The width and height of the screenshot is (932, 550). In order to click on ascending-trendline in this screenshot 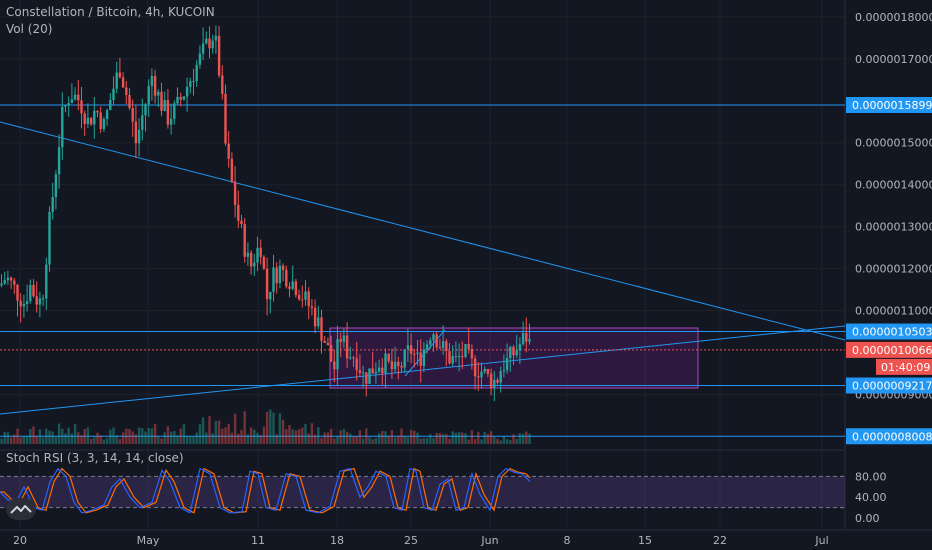, I will do `click(423, 370)`.